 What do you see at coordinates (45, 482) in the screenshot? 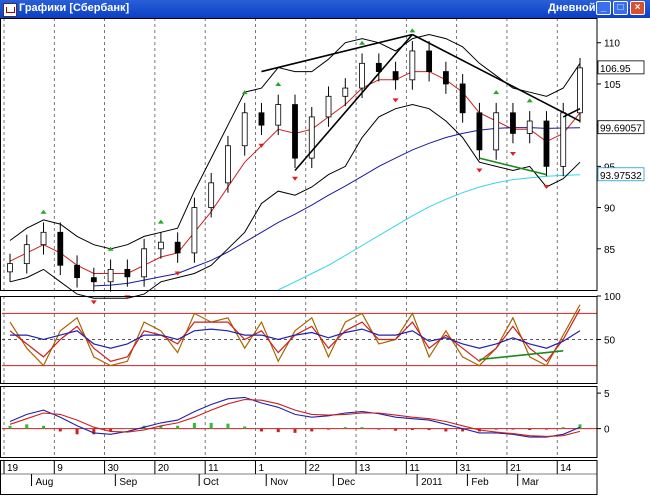
I see `month-label: Aug` at bounding box center [45, 482].